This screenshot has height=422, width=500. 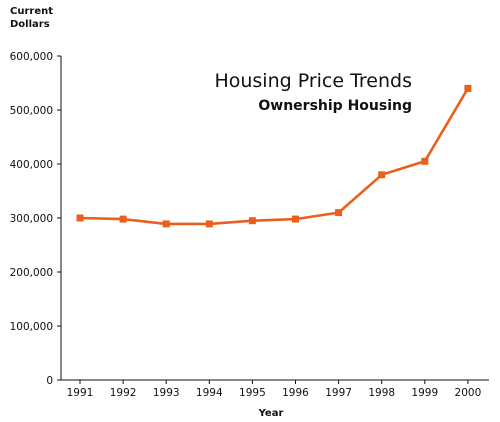 I want to click on y-tick-label: 200,000, so click(x=31, y=273).